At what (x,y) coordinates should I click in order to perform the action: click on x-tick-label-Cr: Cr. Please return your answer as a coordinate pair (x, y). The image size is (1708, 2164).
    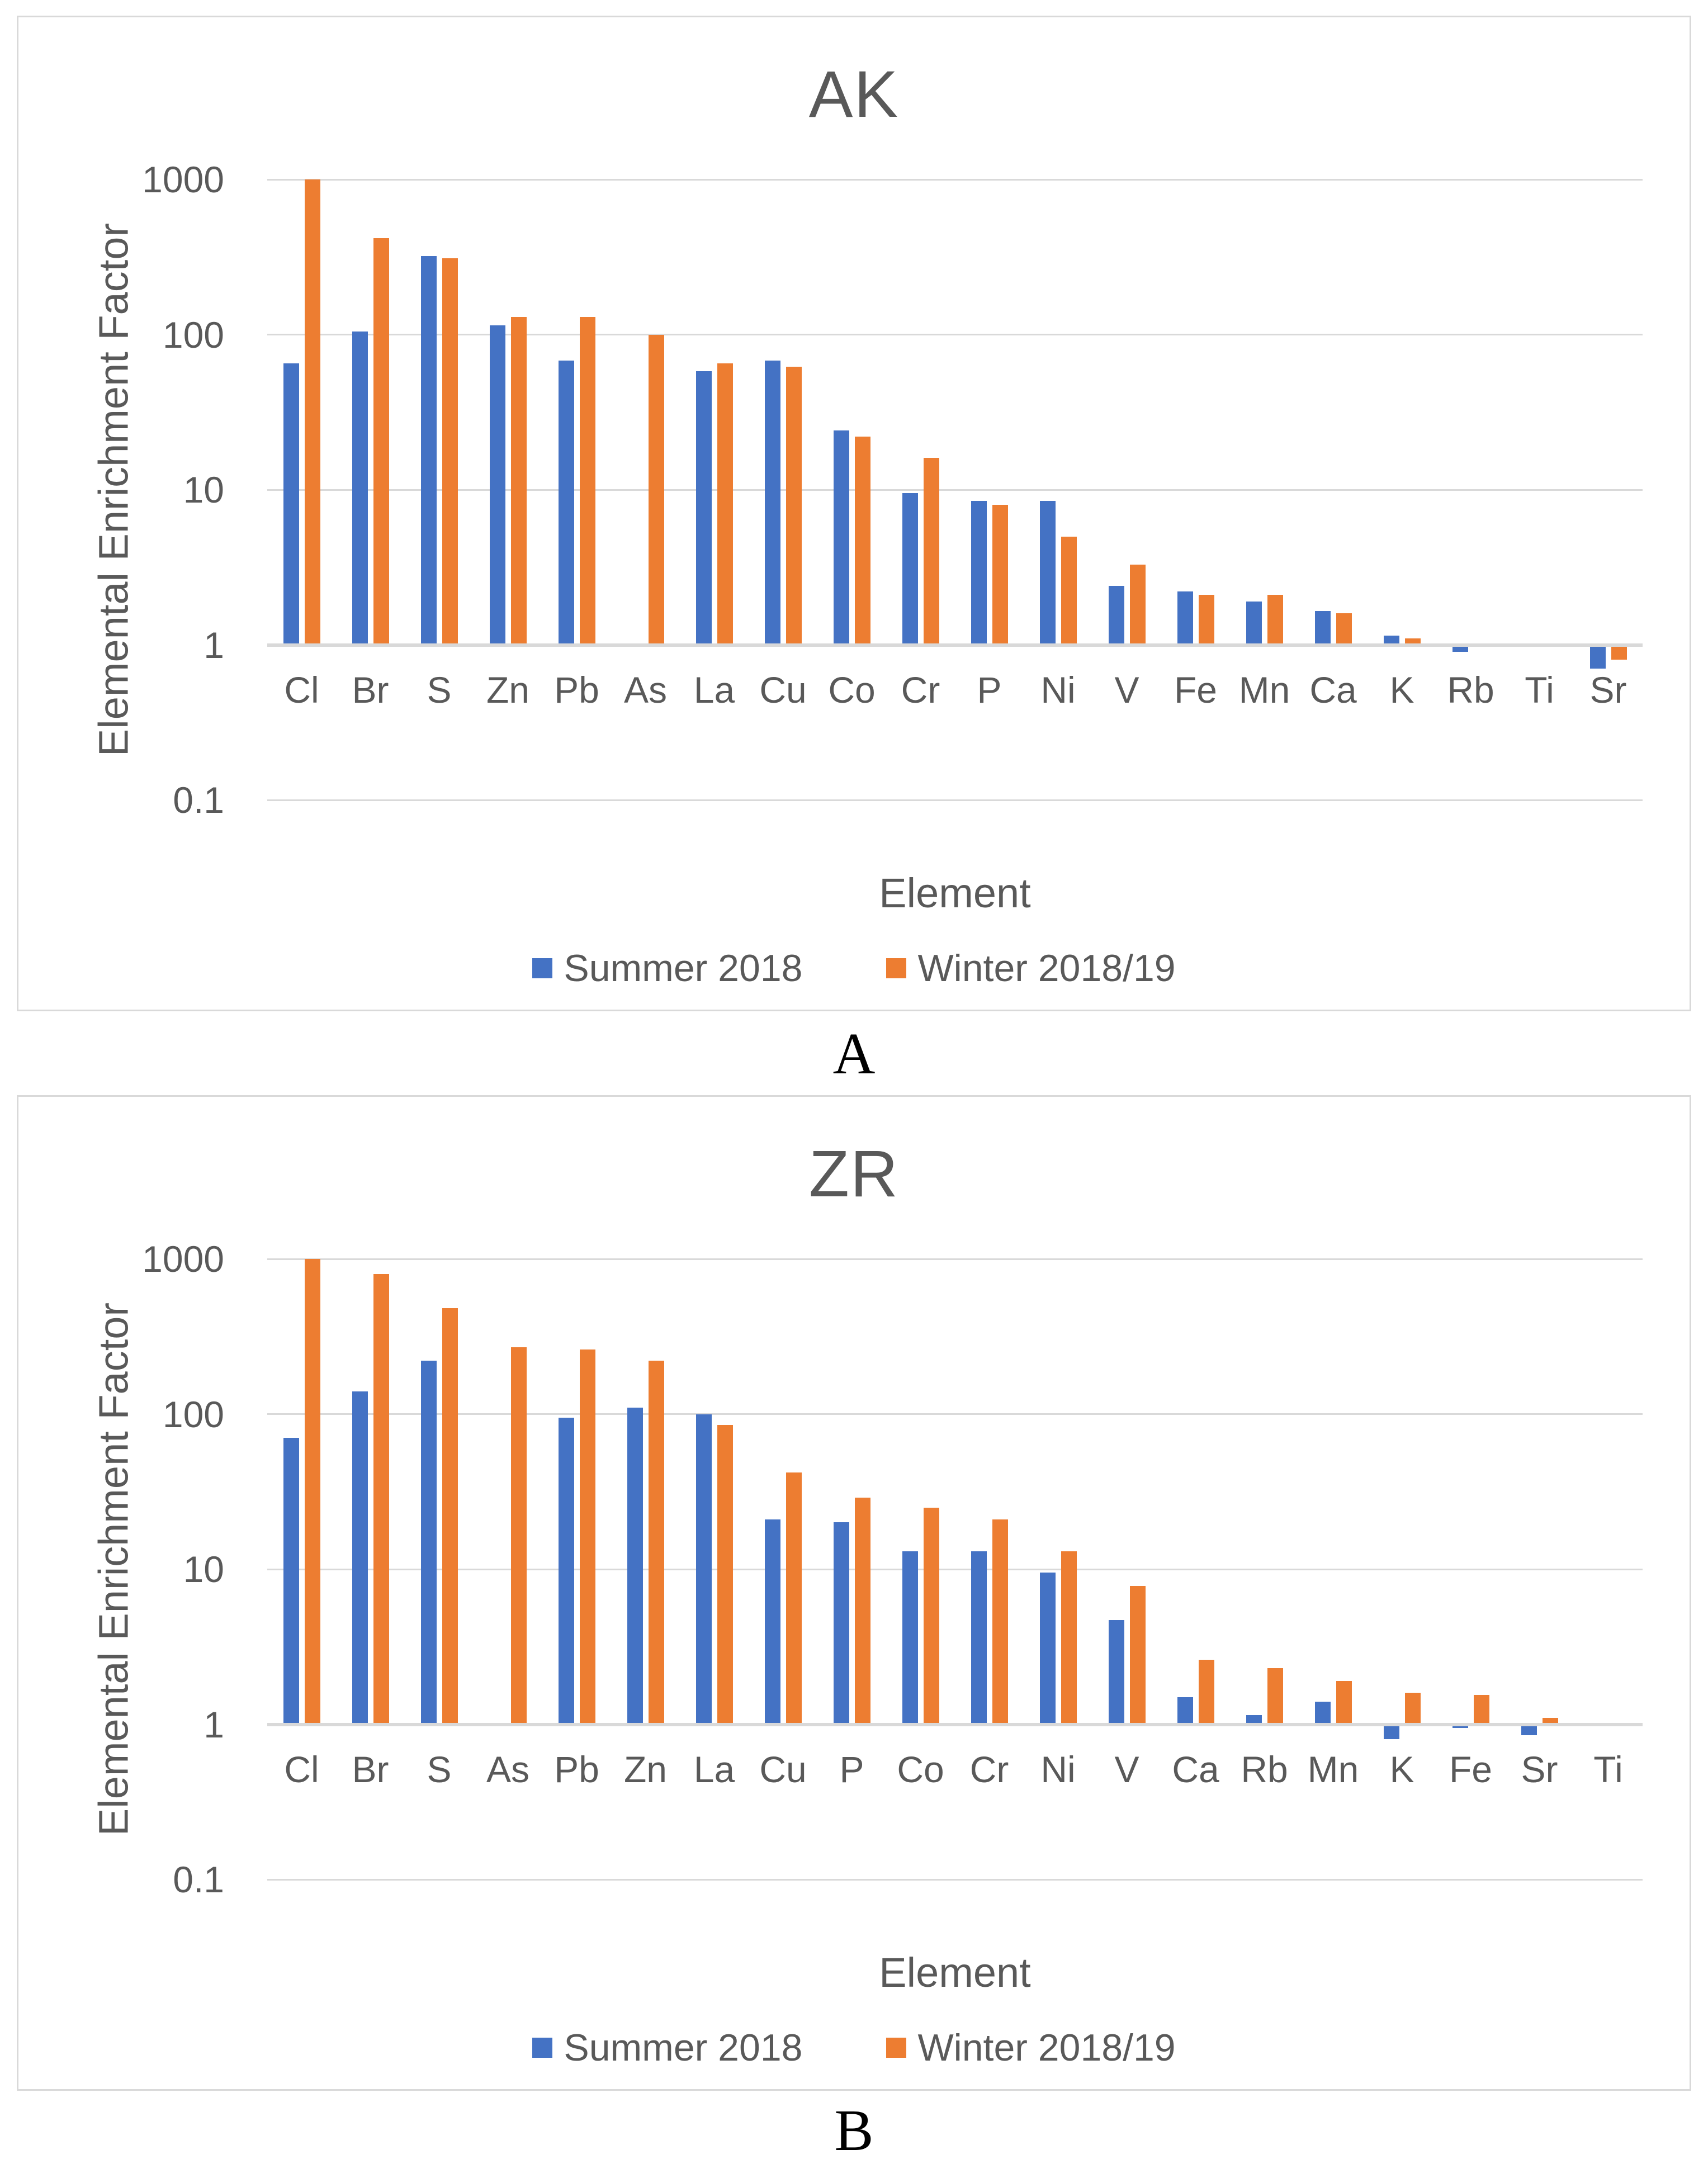
    Looking at the image, I should click on (920, 690).